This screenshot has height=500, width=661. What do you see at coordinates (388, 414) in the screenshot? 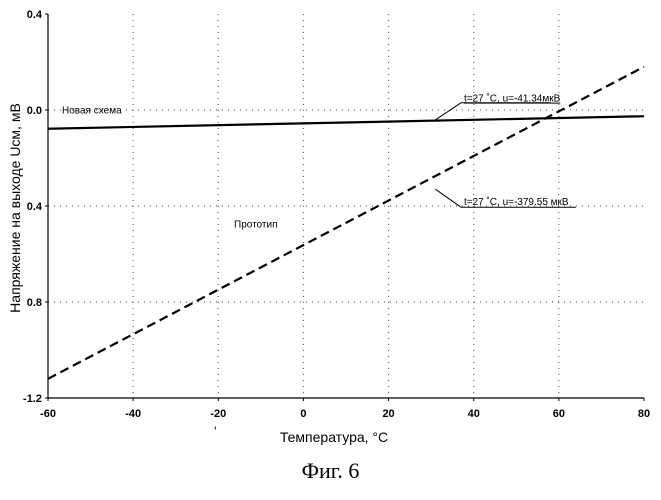
I see `x-tick-label: 20` at bounding box center [388, 414].